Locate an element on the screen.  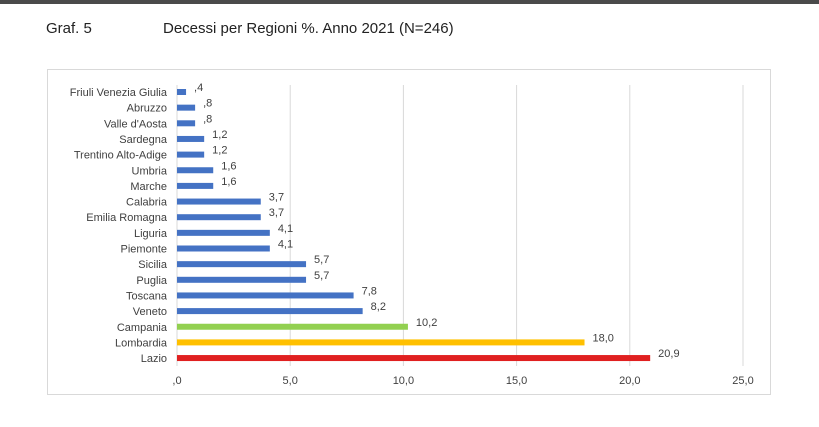
category-label: Marche is located at coordinates (148, 187).